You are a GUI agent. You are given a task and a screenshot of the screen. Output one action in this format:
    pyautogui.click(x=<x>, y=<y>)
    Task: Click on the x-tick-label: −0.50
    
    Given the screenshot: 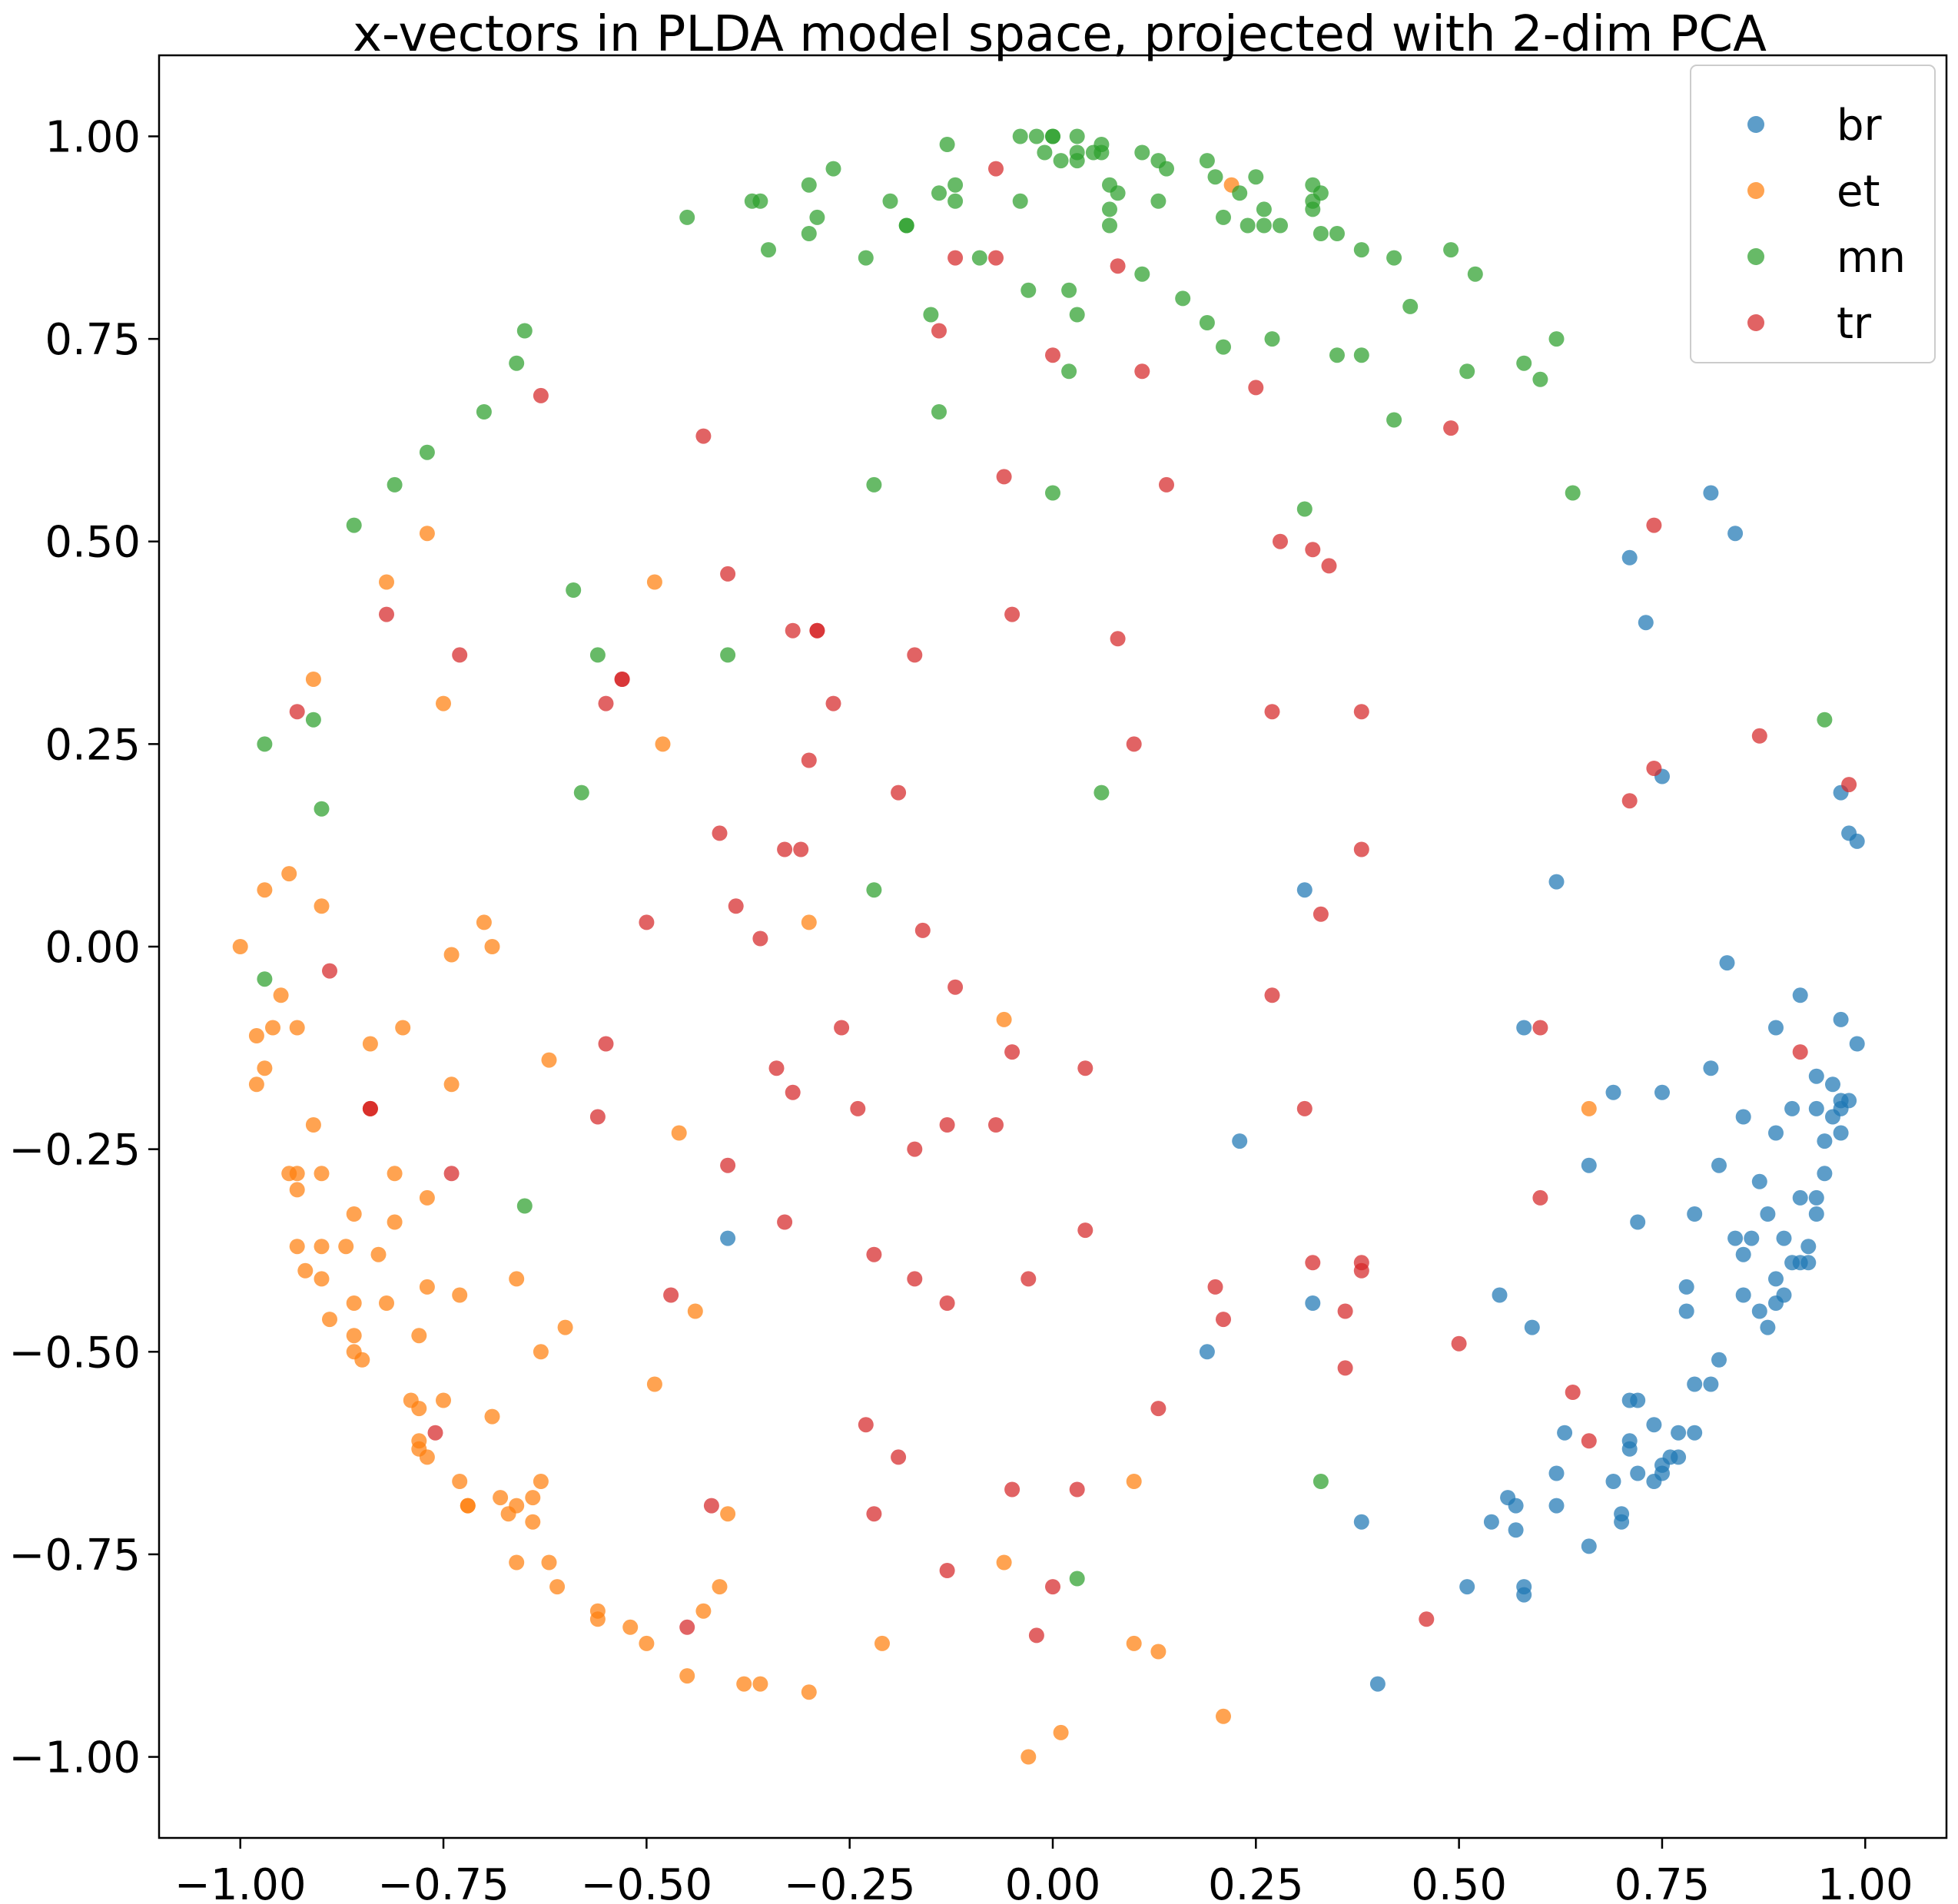 What is the action you would take?
    pyautogui.click(x=647, y=1882)
    